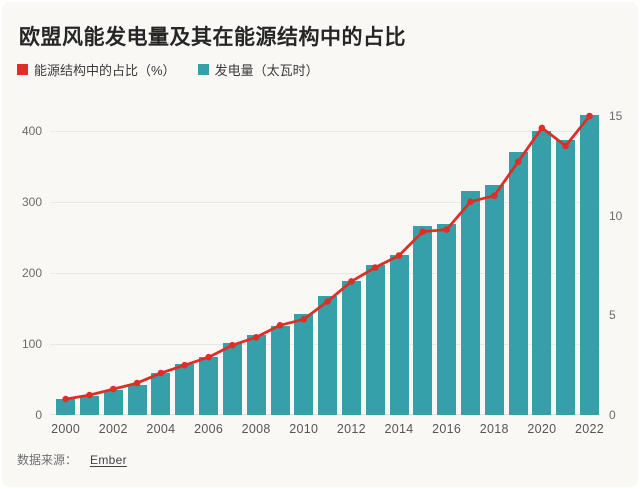 This screenshot has height=489, width=640. I want to click on legend-label-share: 能源结构中的占比（%）, so click(105, 70).